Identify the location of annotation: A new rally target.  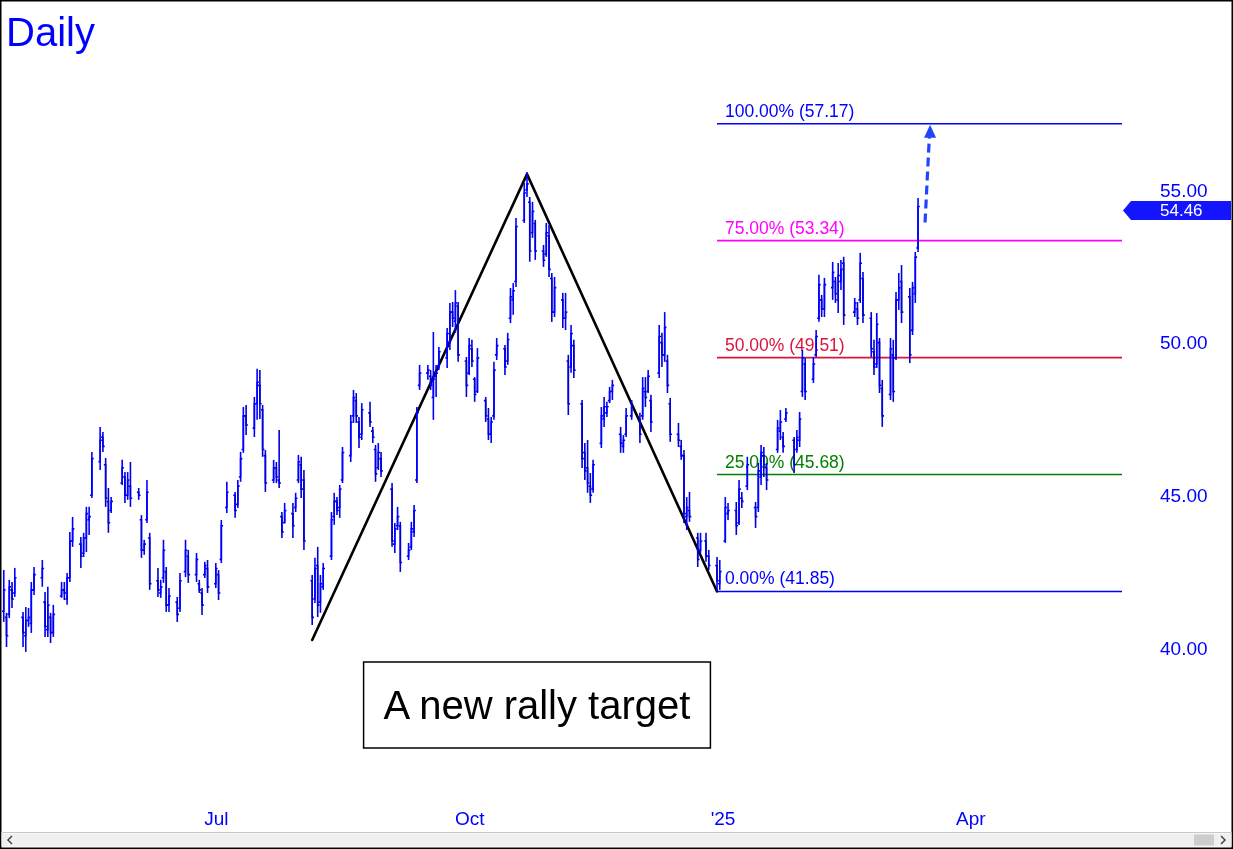
(537, 705).